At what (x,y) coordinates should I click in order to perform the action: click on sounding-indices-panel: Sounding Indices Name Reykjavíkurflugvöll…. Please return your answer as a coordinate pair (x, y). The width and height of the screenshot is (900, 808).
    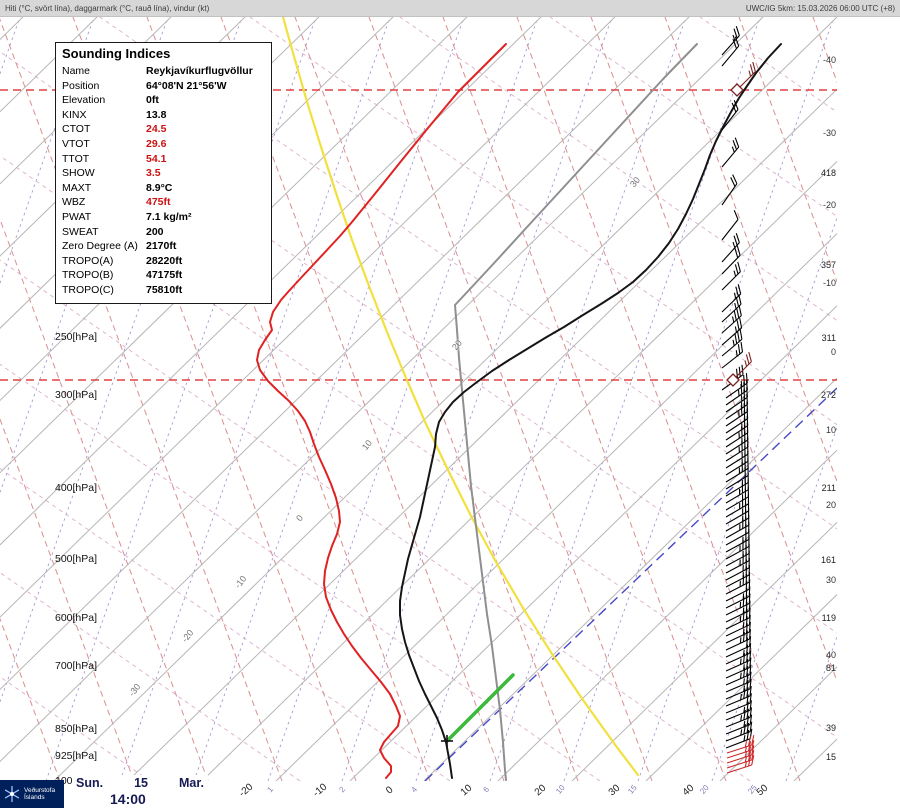
    Looking at the image, I should click on (163, 173).